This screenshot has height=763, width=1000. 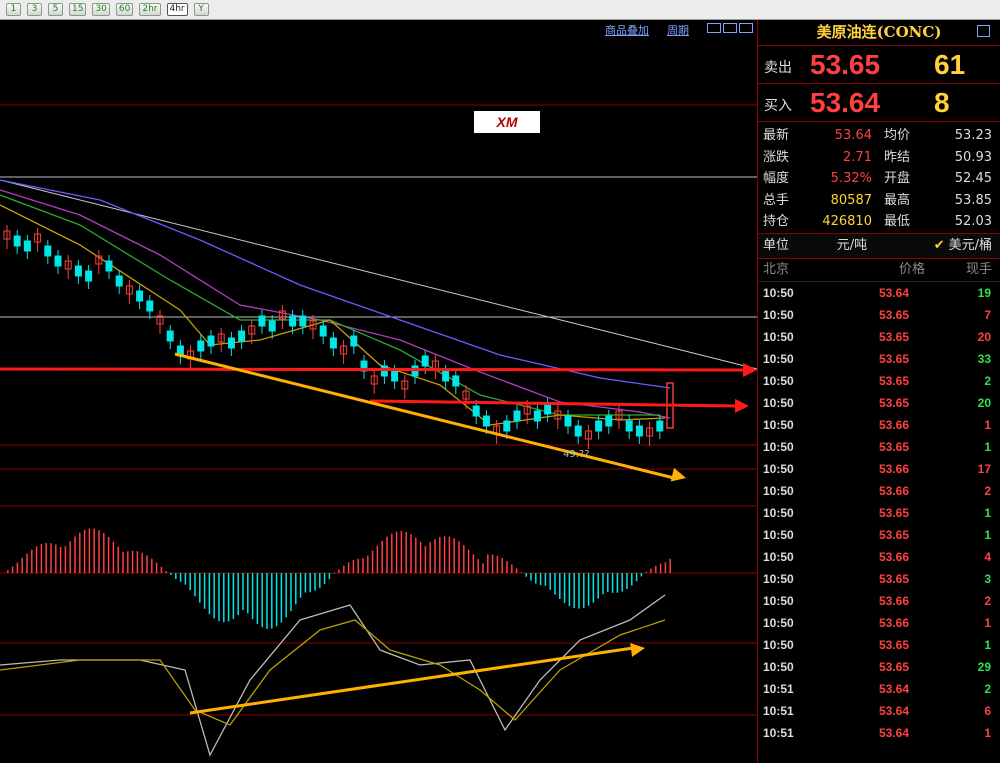 I want to click on period-button: 60, so click(x=124, y=9).